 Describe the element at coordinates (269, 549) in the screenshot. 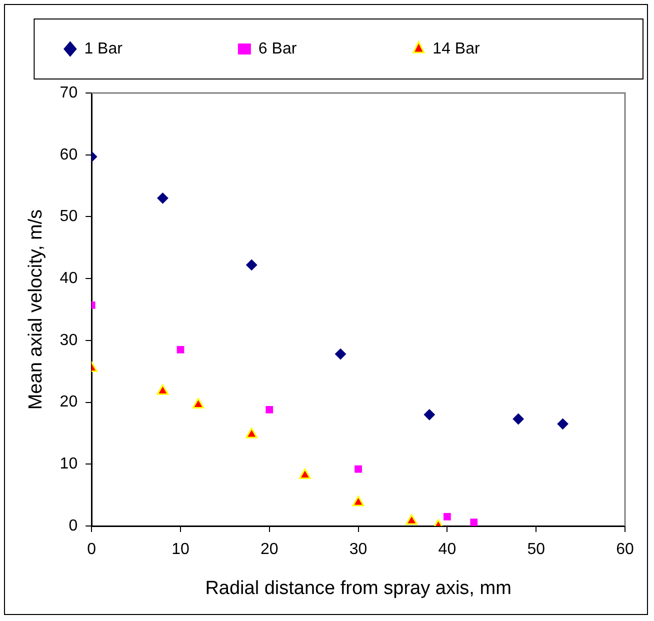

I see `x-tick-label: 20` at that location.